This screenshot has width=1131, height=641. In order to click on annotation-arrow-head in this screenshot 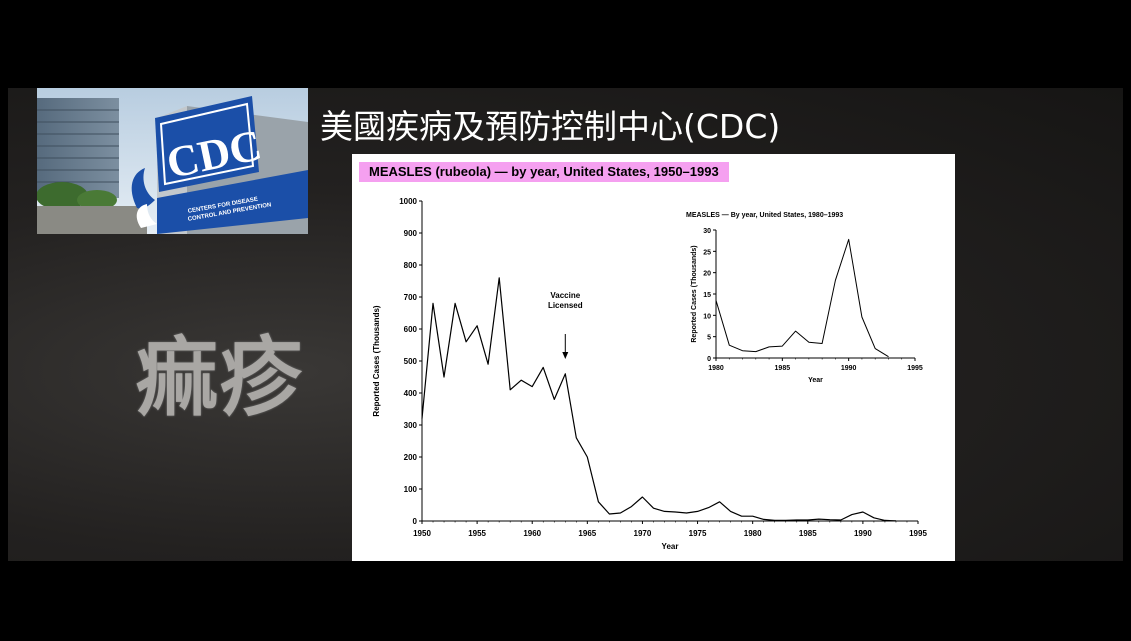, I will do `click(565, 355)`.